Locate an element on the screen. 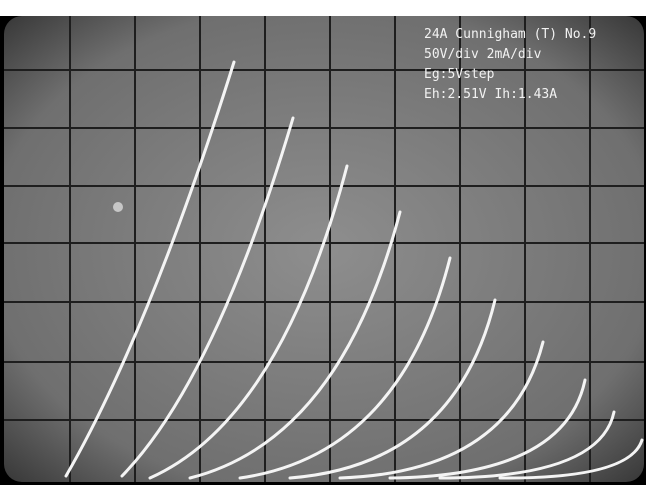  tube-label: 24A Cunnigham (T) No.9 is located at coordinates (510, 34).